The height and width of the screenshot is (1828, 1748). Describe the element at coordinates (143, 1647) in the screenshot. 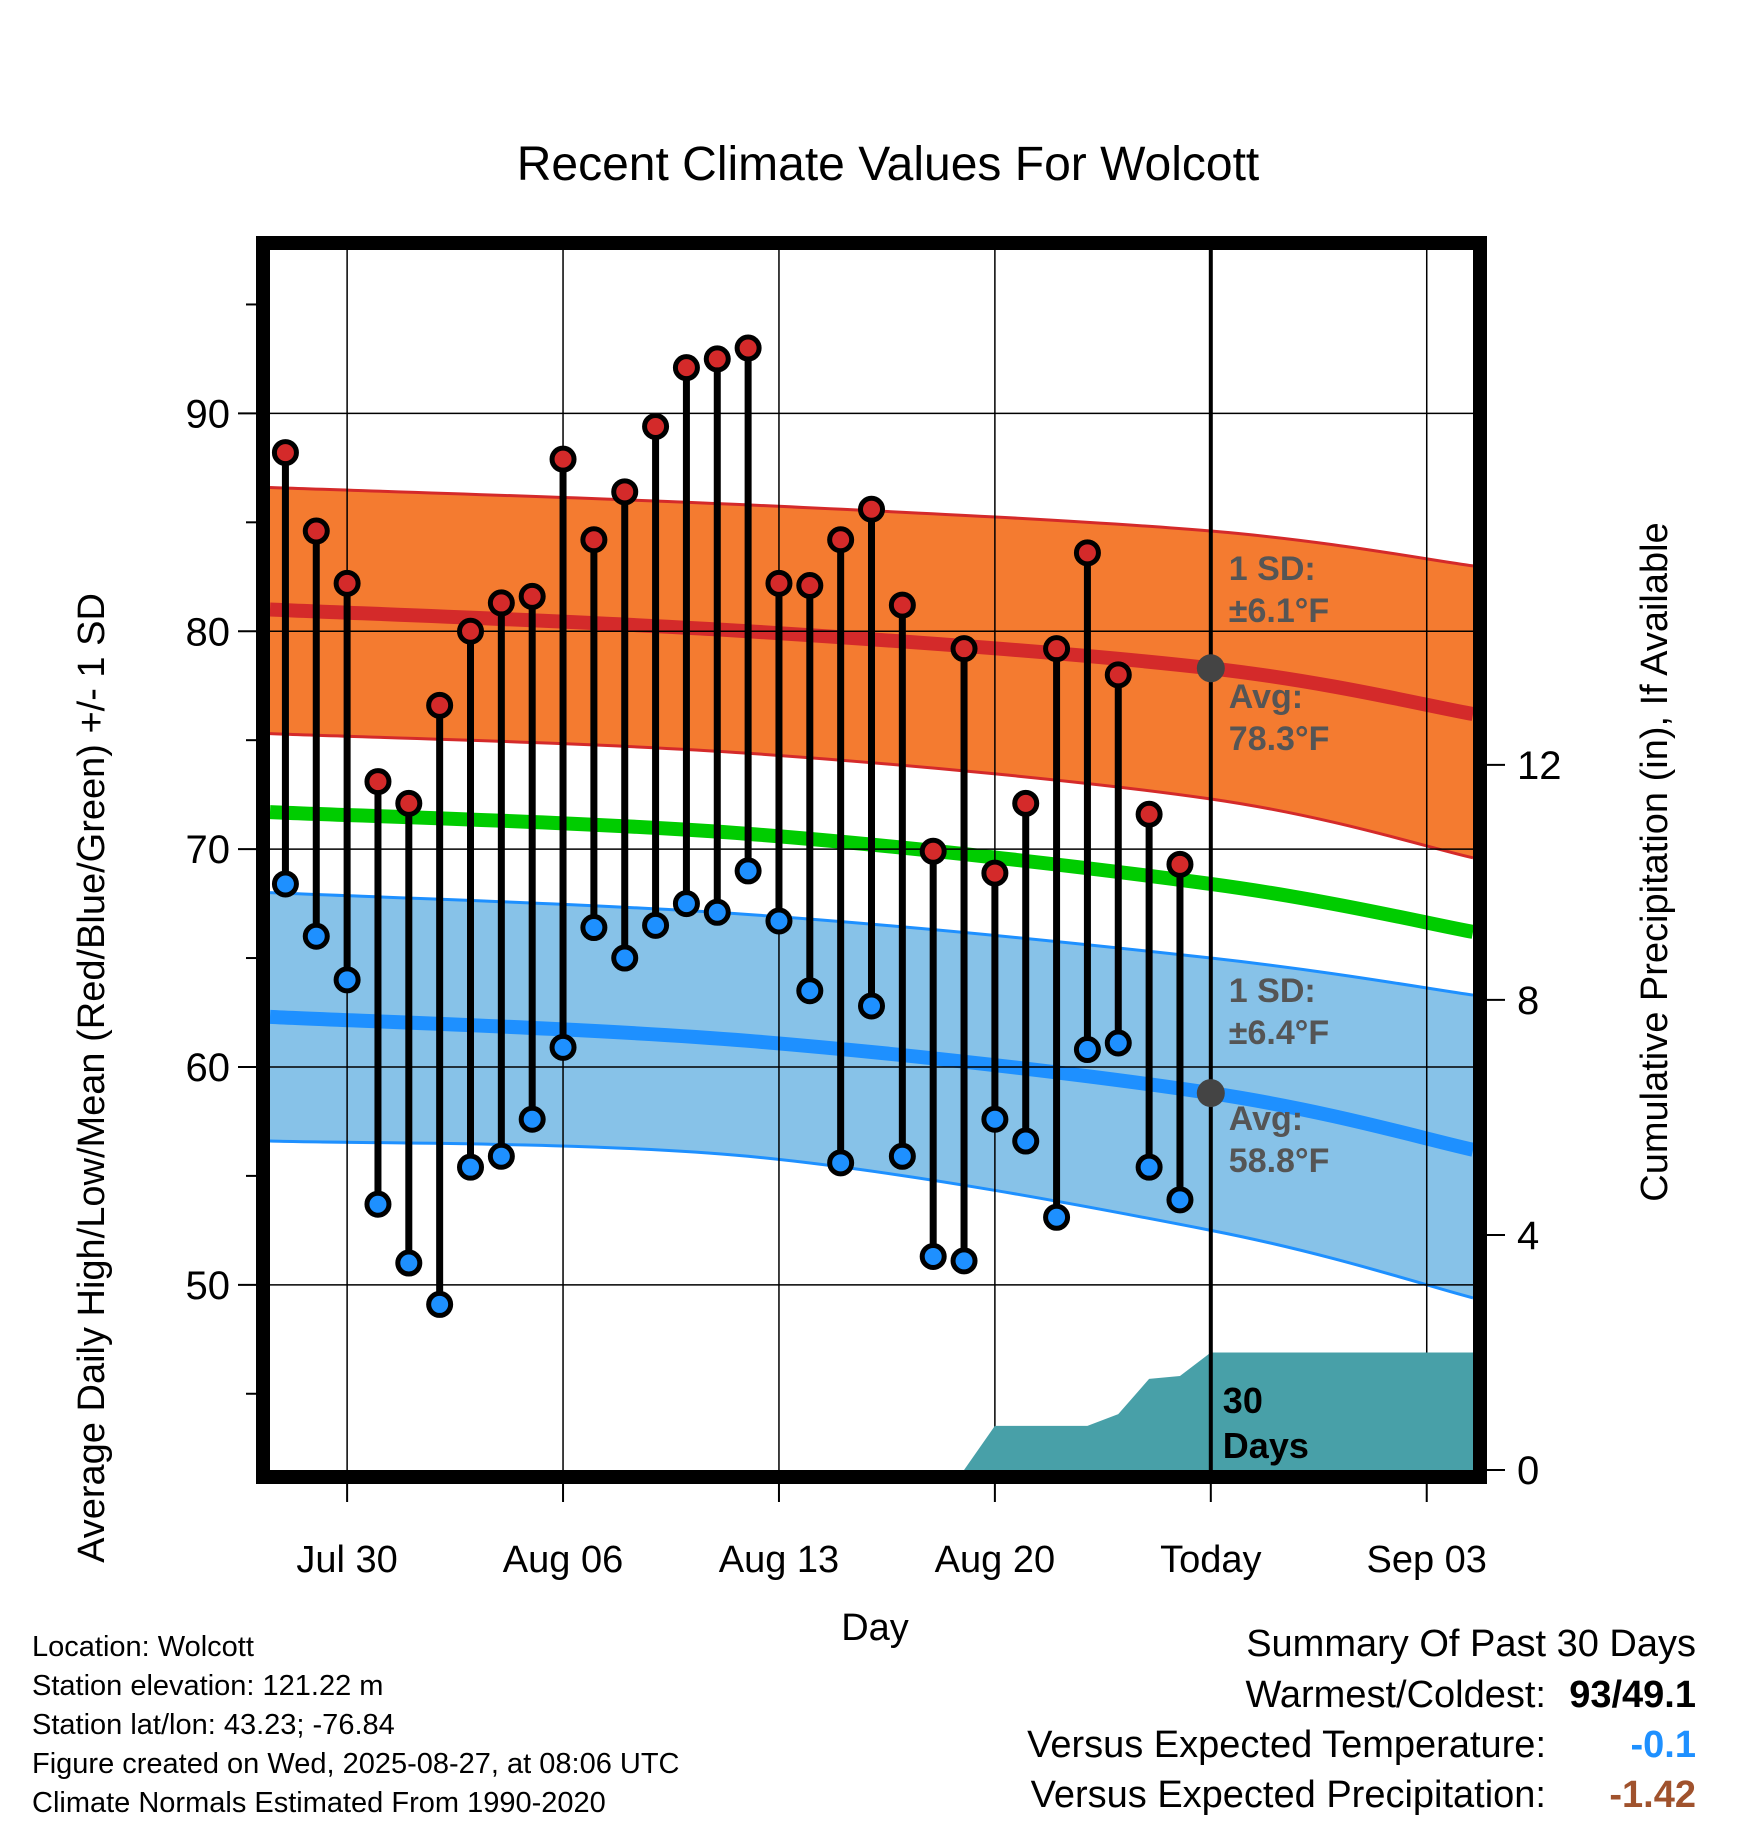

I see `location-text: Location: Wolcott` at that location.